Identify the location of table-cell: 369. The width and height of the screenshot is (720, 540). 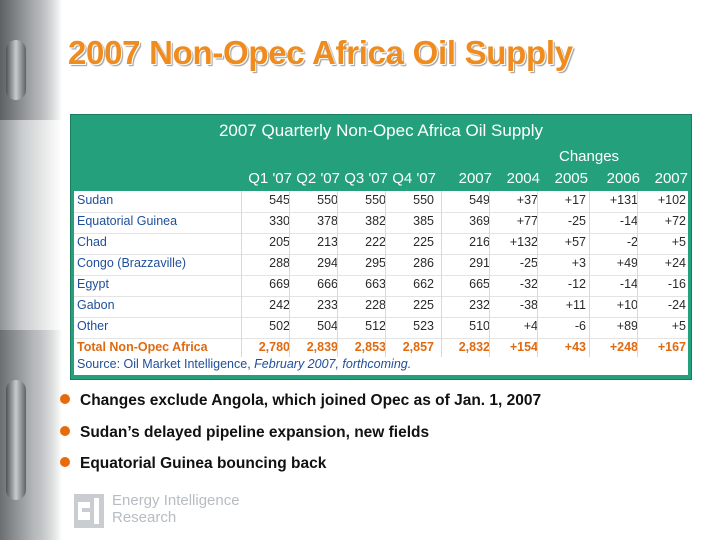
(479, 221).